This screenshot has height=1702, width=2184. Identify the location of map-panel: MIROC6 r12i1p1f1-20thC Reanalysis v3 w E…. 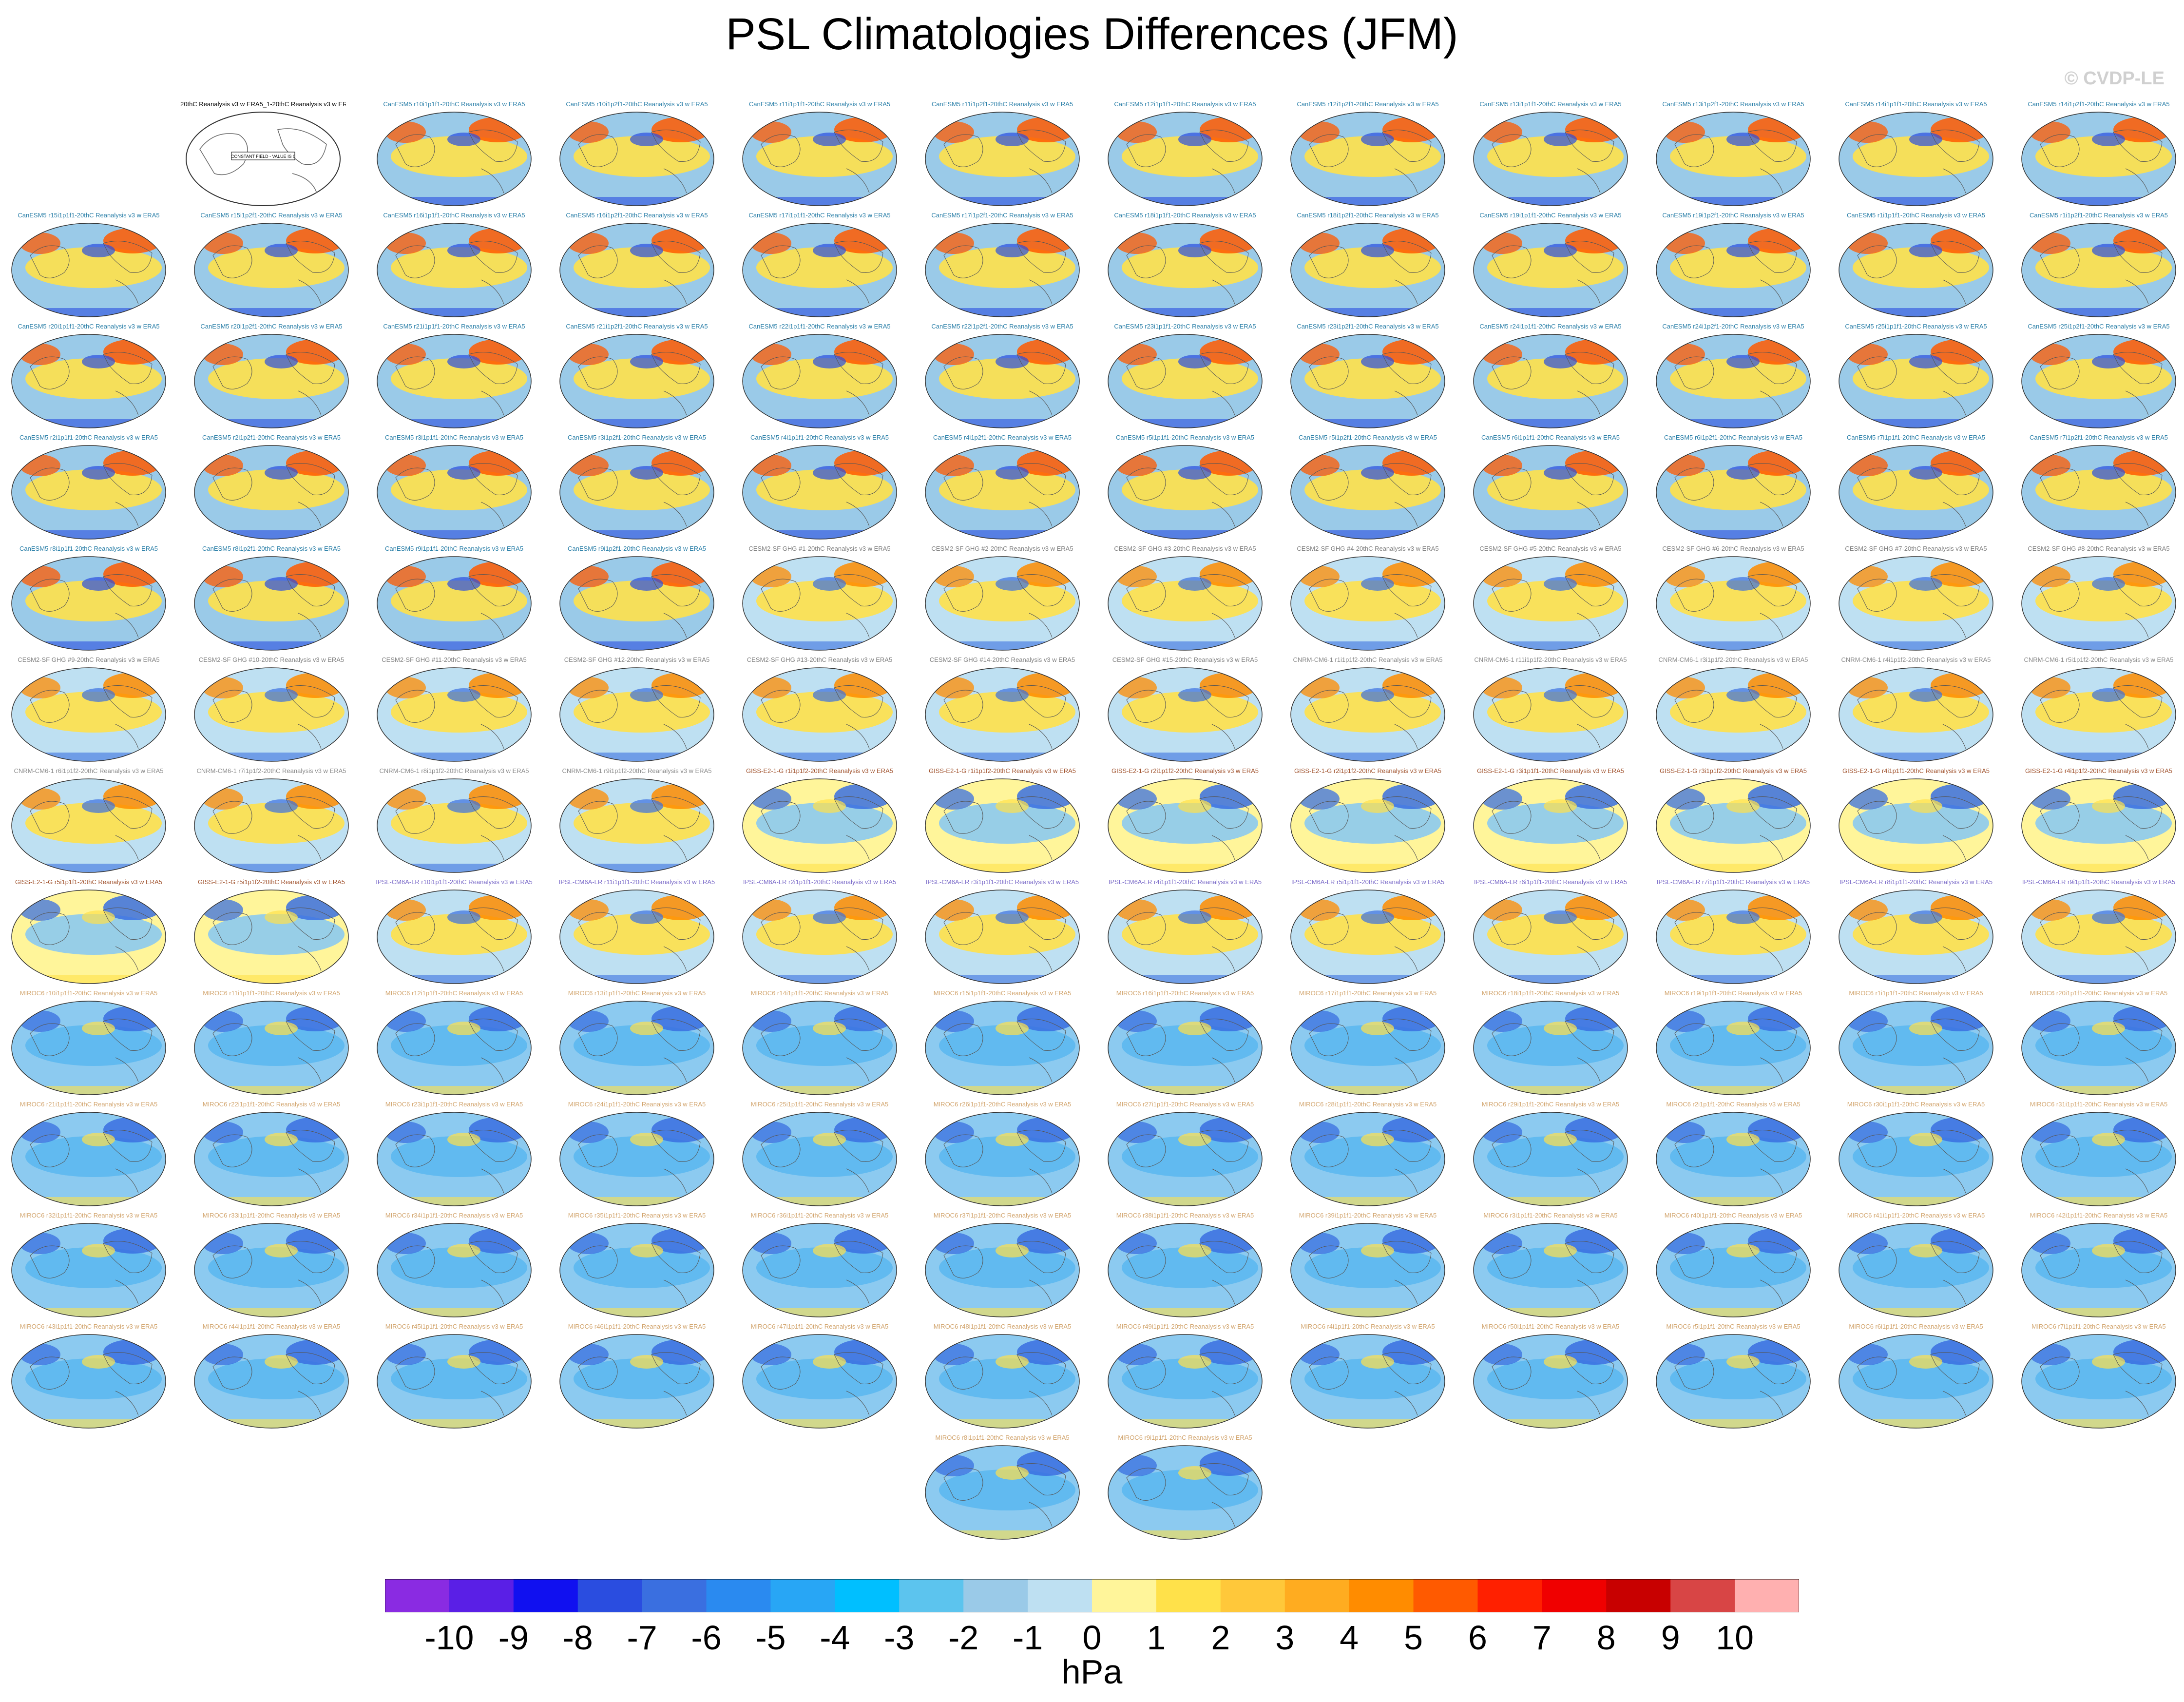
(454, 1045).